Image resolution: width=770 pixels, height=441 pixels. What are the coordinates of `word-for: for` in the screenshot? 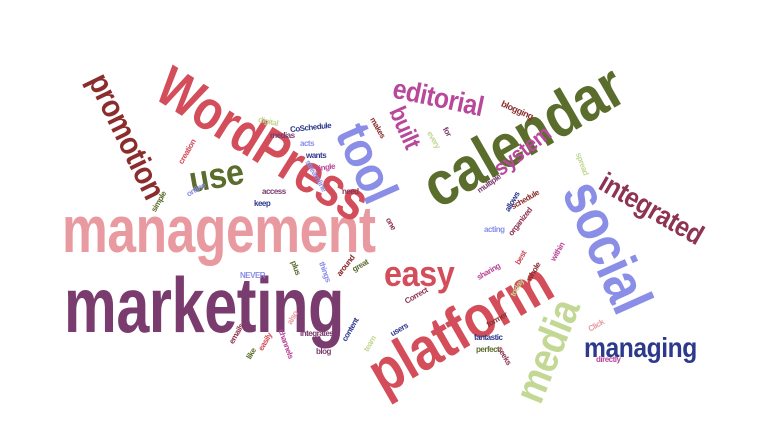 It's located at (447, 131).